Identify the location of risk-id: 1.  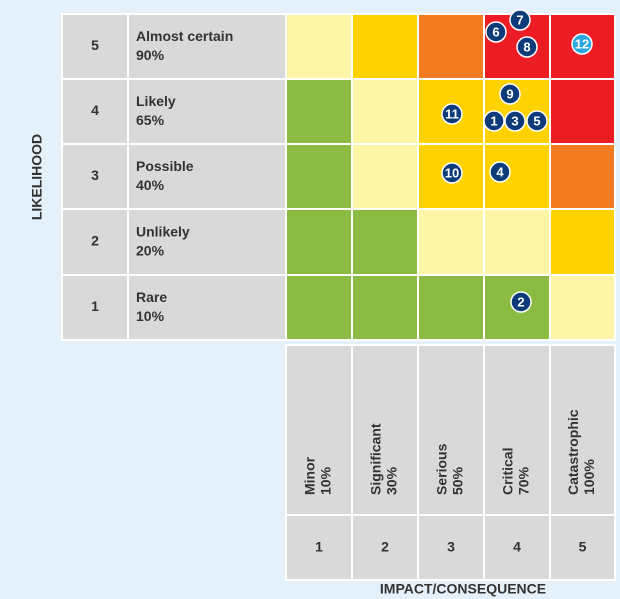
(493, 120).